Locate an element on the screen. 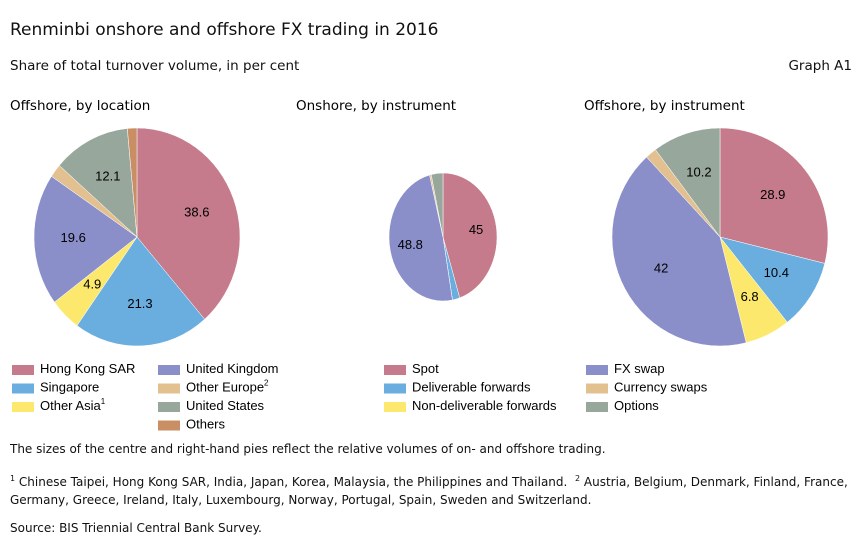 The image size is (860, 541). legend-label: Others is located at coordinates (206, 424).